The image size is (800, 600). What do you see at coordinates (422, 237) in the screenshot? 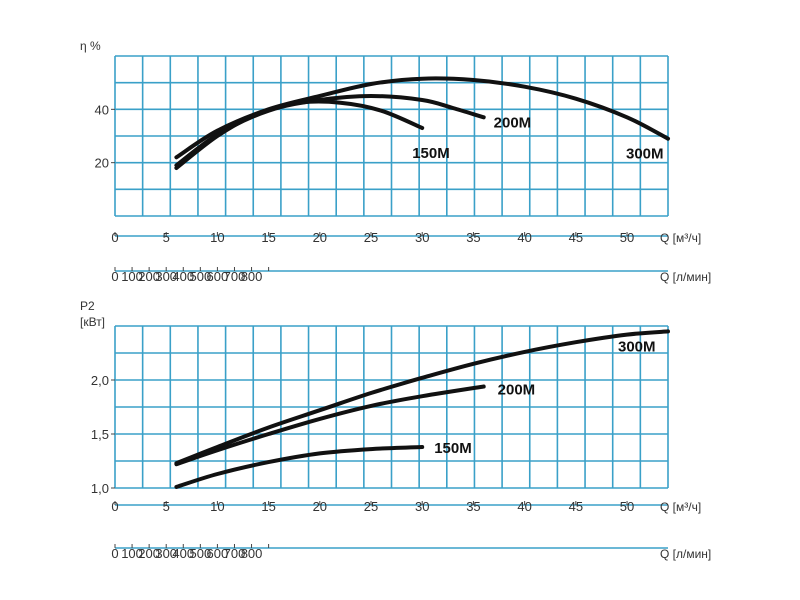
I see `chart1-x-tick-label: 30` at bounding box center [422, 237].